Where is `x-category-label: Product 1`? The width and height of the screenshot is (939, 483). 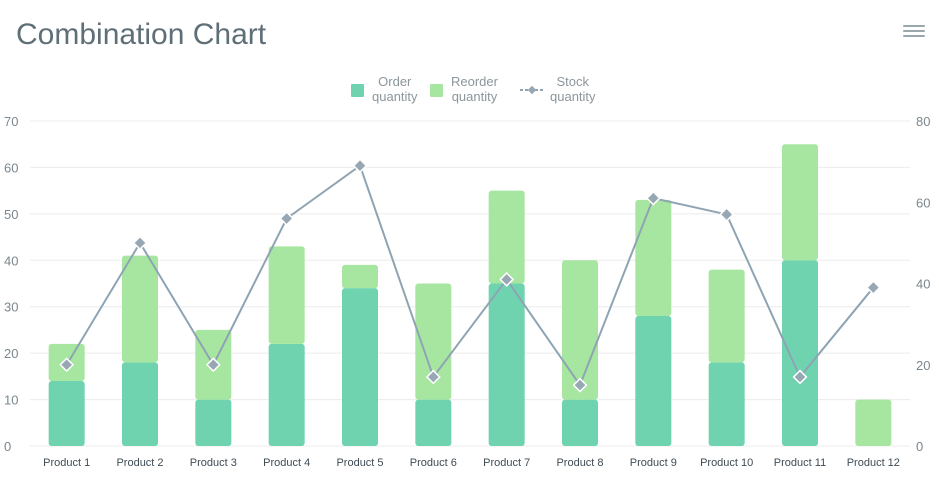 x-category-label: Product 1 is located at coordinates (66, 463).